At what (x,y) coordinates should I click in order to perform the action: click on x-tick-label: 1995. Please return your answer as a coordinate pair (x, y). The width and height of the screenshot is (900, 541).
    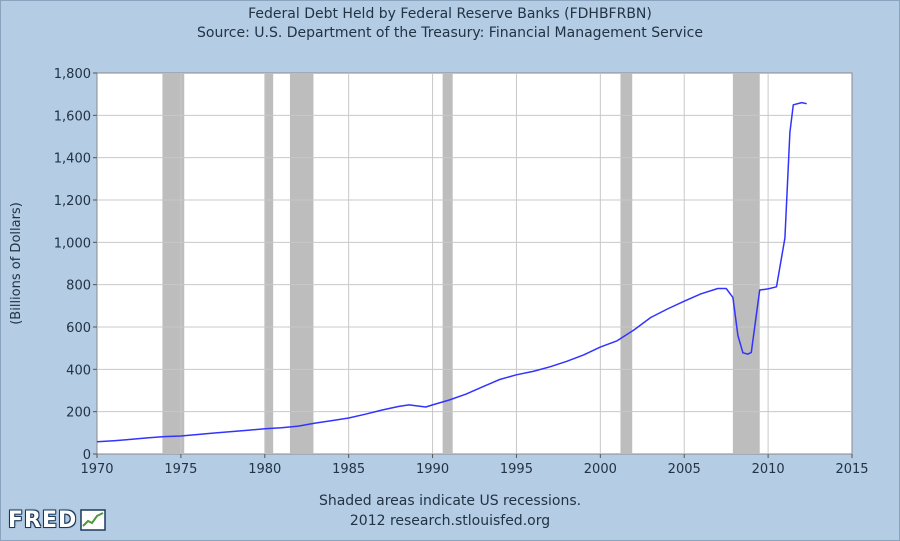
    Looking at the image, I should click on (516, 469).